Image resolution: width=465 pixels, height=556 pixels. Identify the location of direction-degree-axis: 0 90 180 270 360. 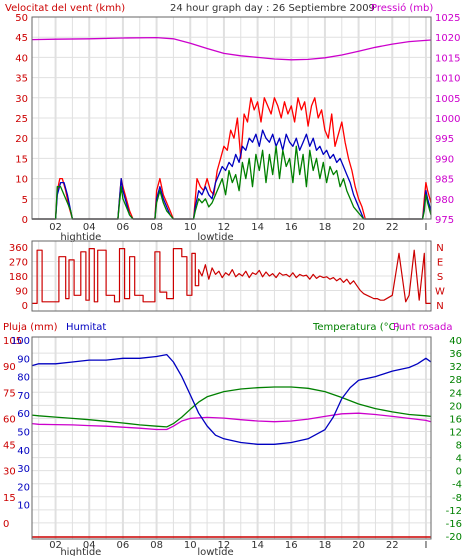
(18, 277).